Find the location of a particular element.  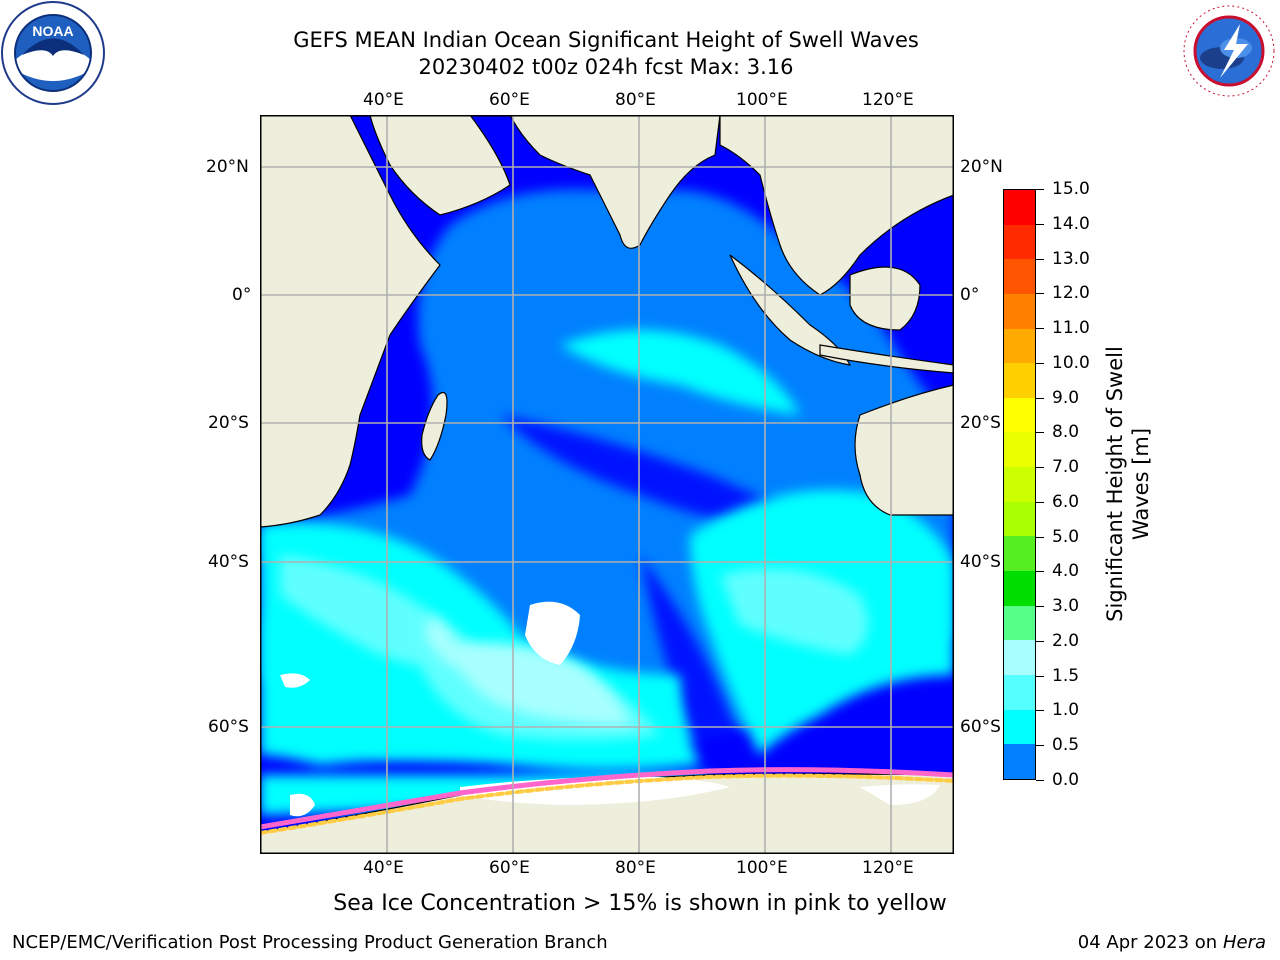

left-lat-label: 20°S is located at coordinates (228, 423).